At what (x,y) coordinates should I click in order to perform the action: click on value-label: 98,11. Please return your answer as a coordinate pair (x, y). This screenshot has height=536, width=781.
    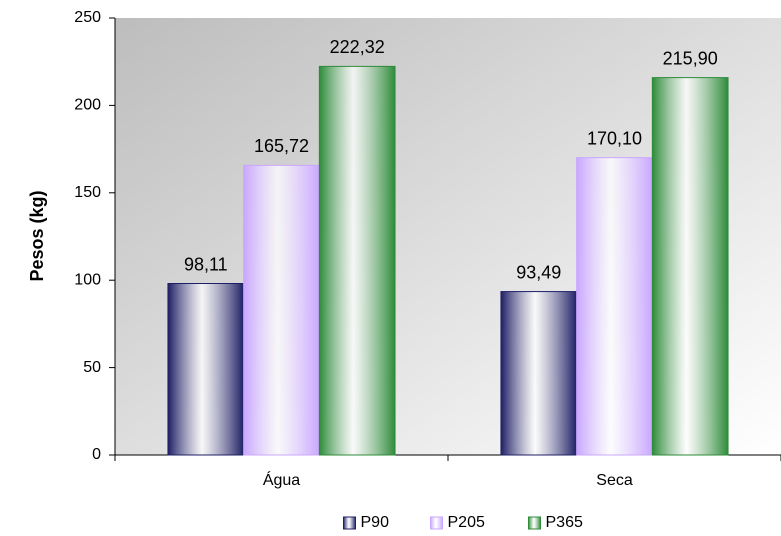
    Looking at the image, I should click on (206, 264).